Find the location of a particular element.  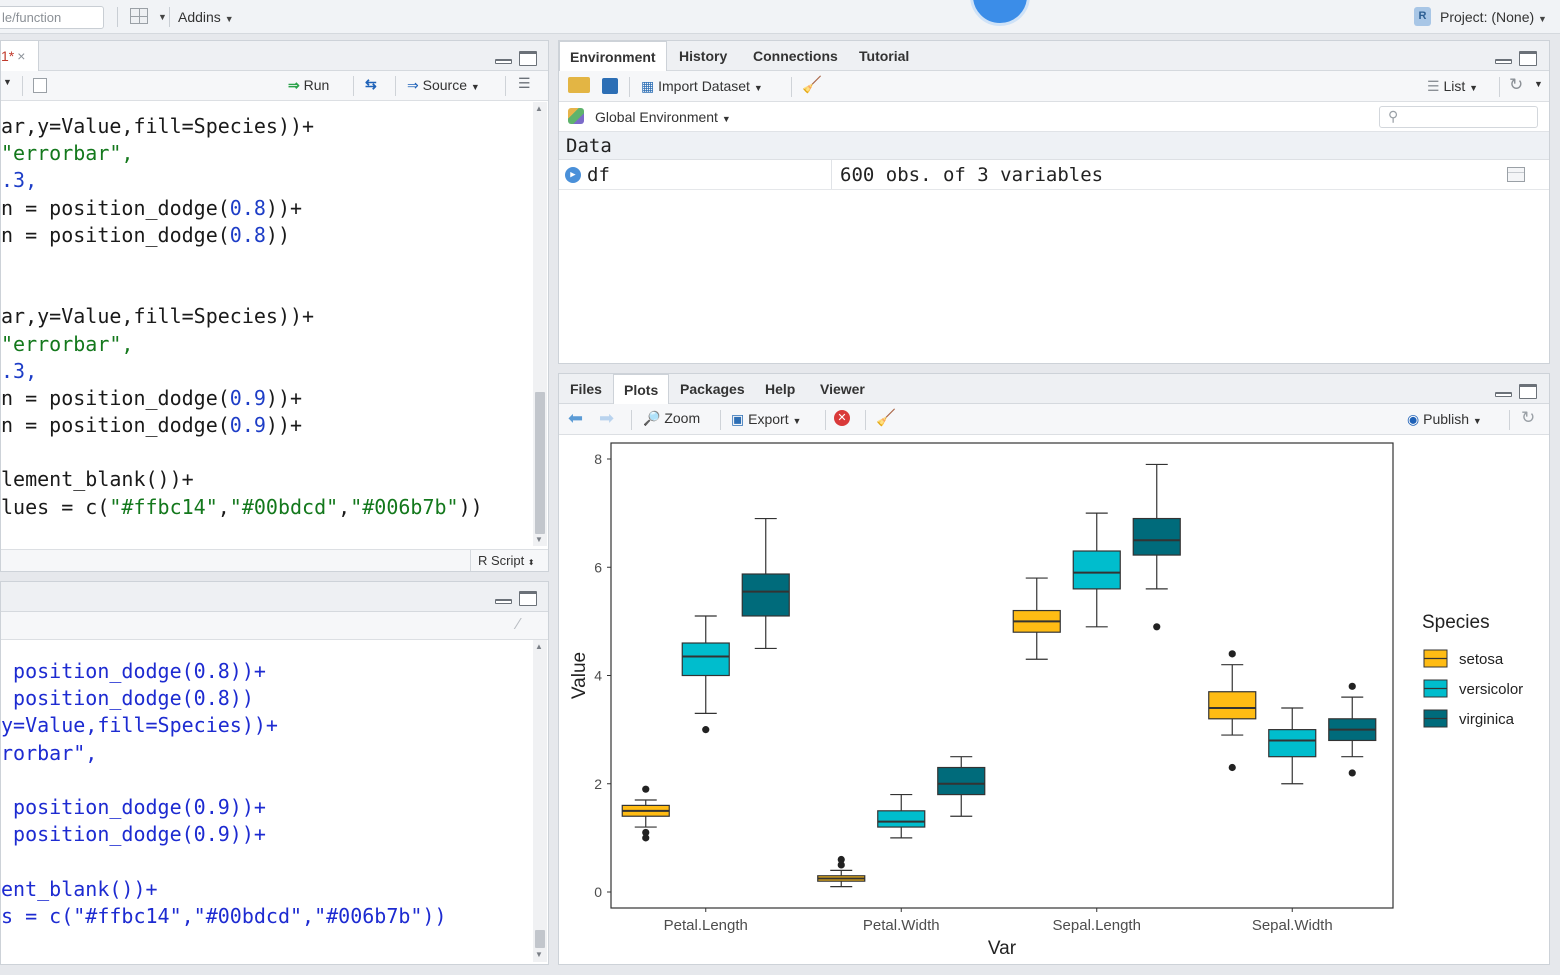

code-token: "#00bdcd" is located at coordinates (284, 506).